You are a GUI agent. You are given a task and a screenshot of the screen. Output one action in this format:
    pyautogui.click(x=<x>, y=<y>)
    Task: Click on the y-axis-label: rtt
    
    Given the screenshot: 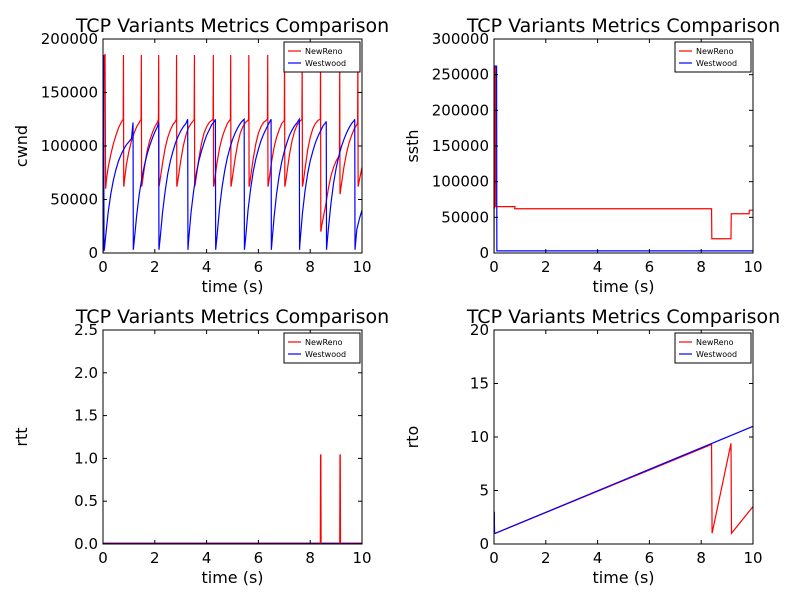 What is the action you would take?
    pyautogui.click(x=21, y=436)
    